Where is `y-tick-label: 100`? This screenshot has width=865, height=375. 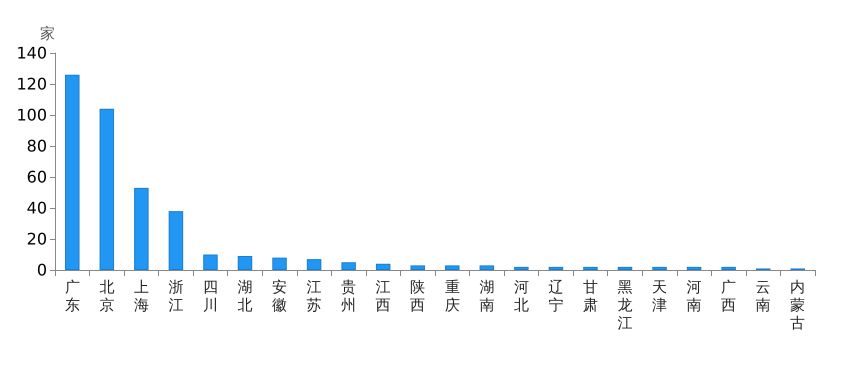 y-tick-label: 100 is located at coordinates (31, 115).